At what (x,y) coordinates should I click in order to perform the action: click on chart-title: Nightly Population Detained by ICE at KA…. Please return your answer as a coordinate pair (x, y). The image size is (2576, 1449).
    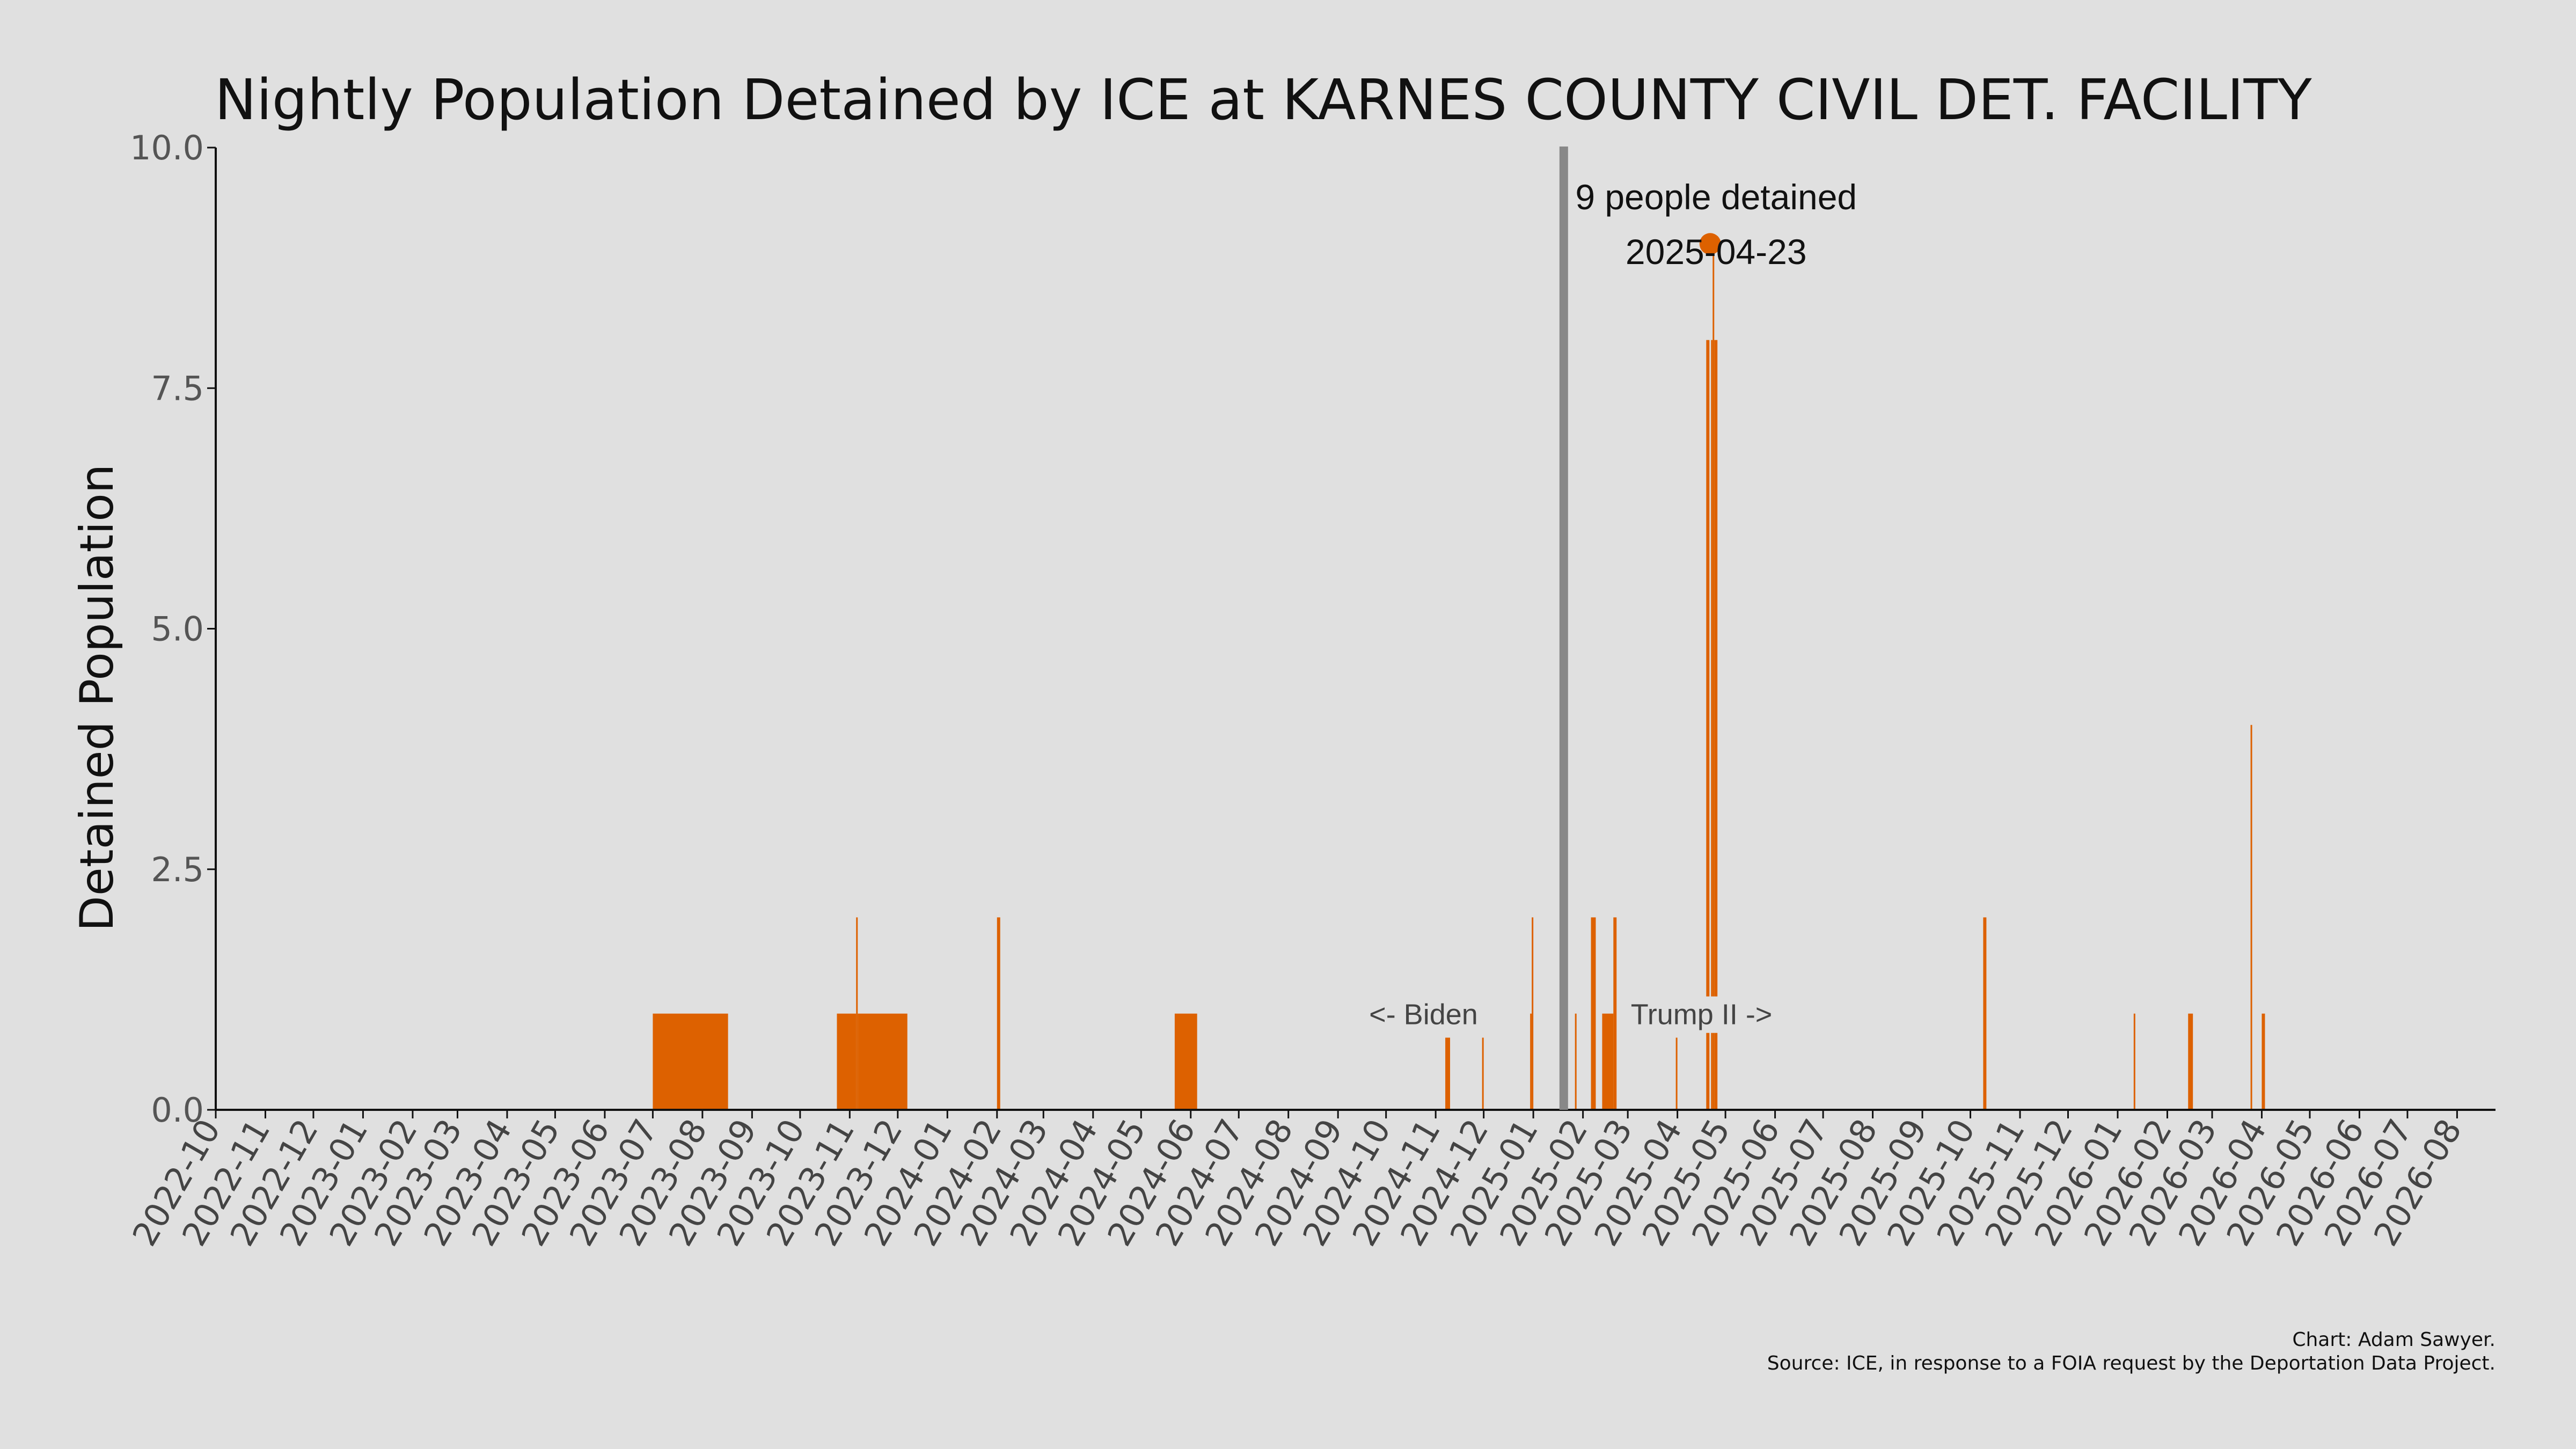
    Looking at the image, I should click on (1263, 100).